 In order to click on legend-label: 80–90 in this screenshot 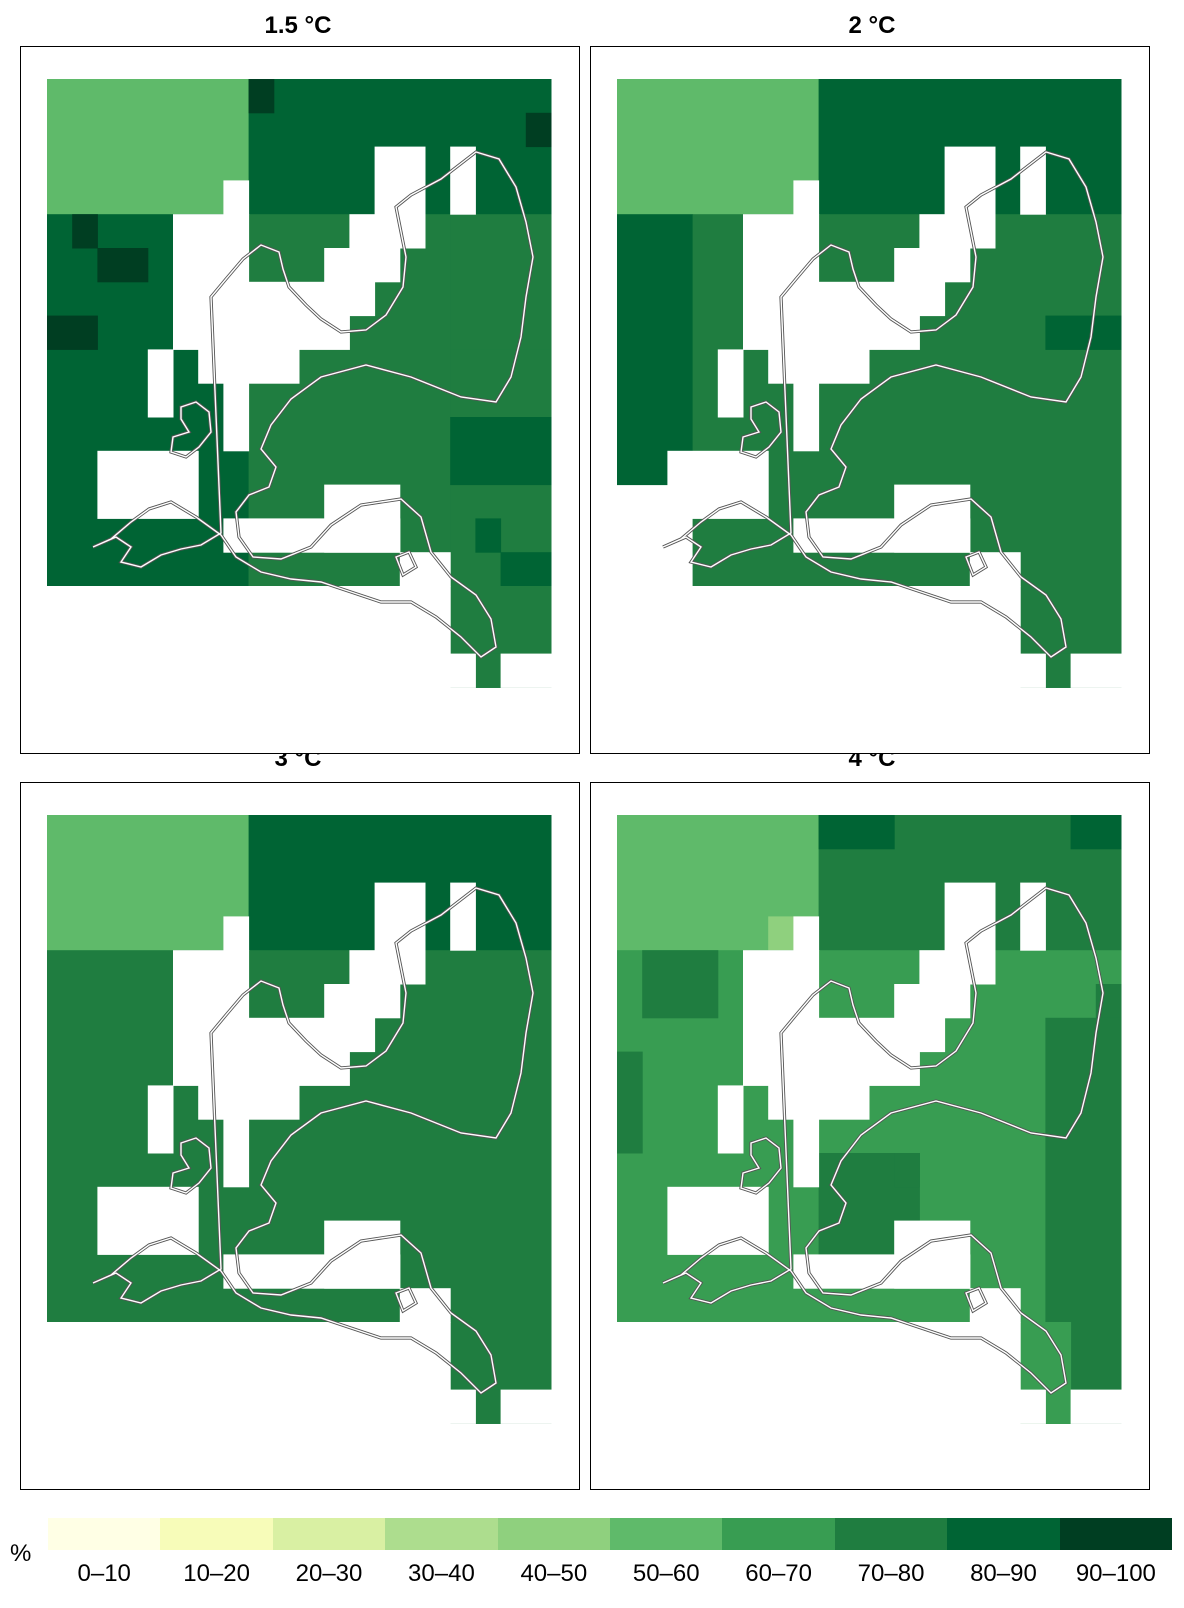, I will do `click(1003, 1573)`.